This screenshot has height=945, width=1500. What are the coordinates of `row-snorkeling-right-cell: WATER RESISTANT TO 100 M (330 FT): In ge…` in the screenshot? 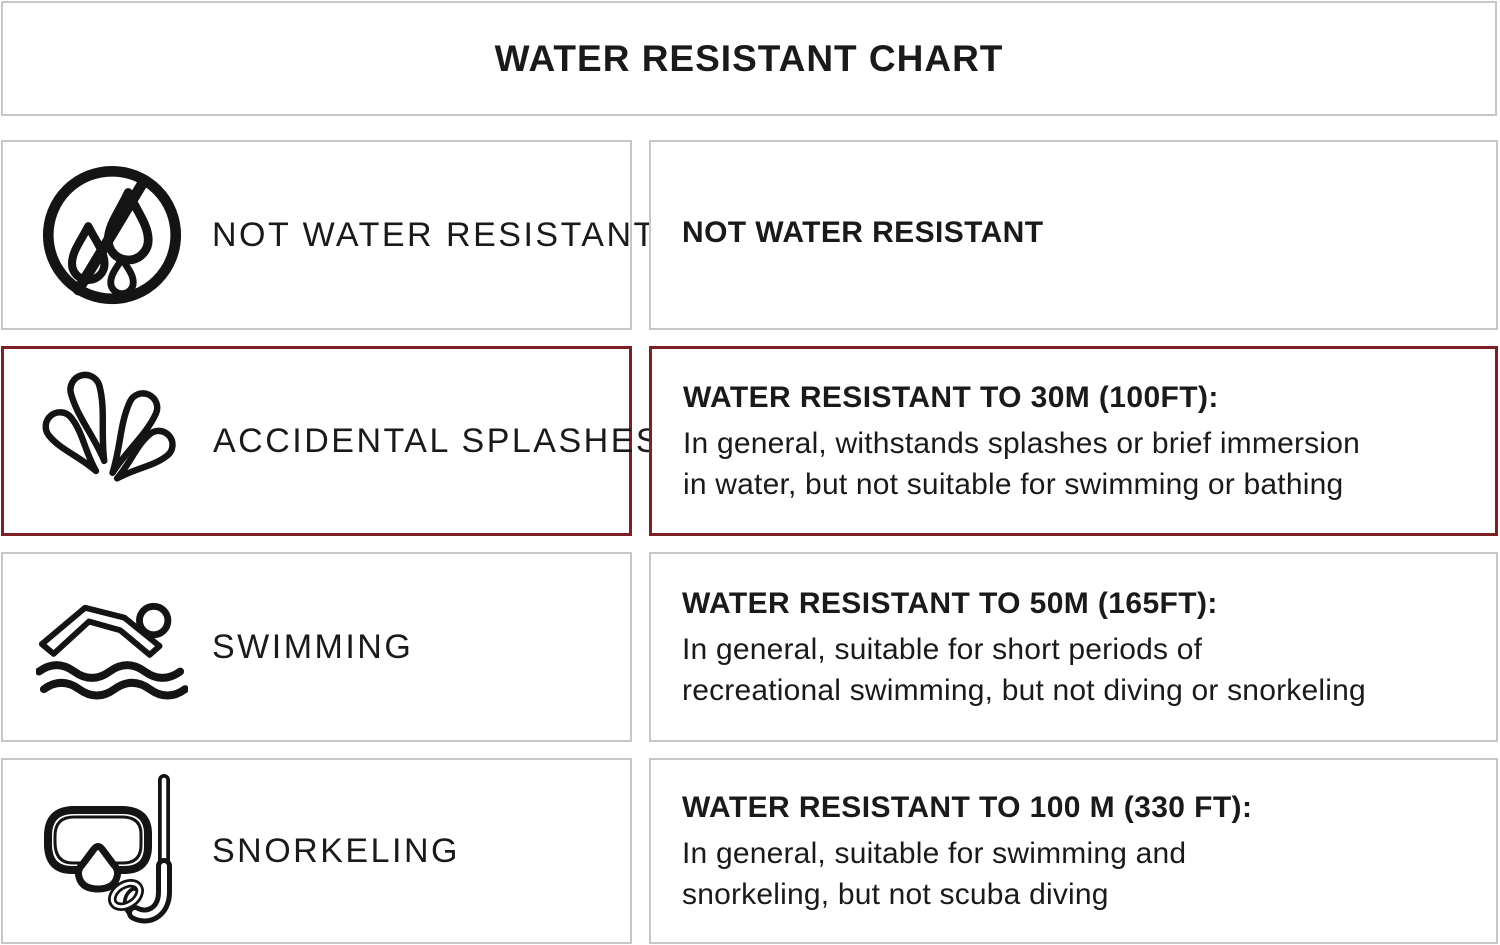 It's located at (1073, 851).